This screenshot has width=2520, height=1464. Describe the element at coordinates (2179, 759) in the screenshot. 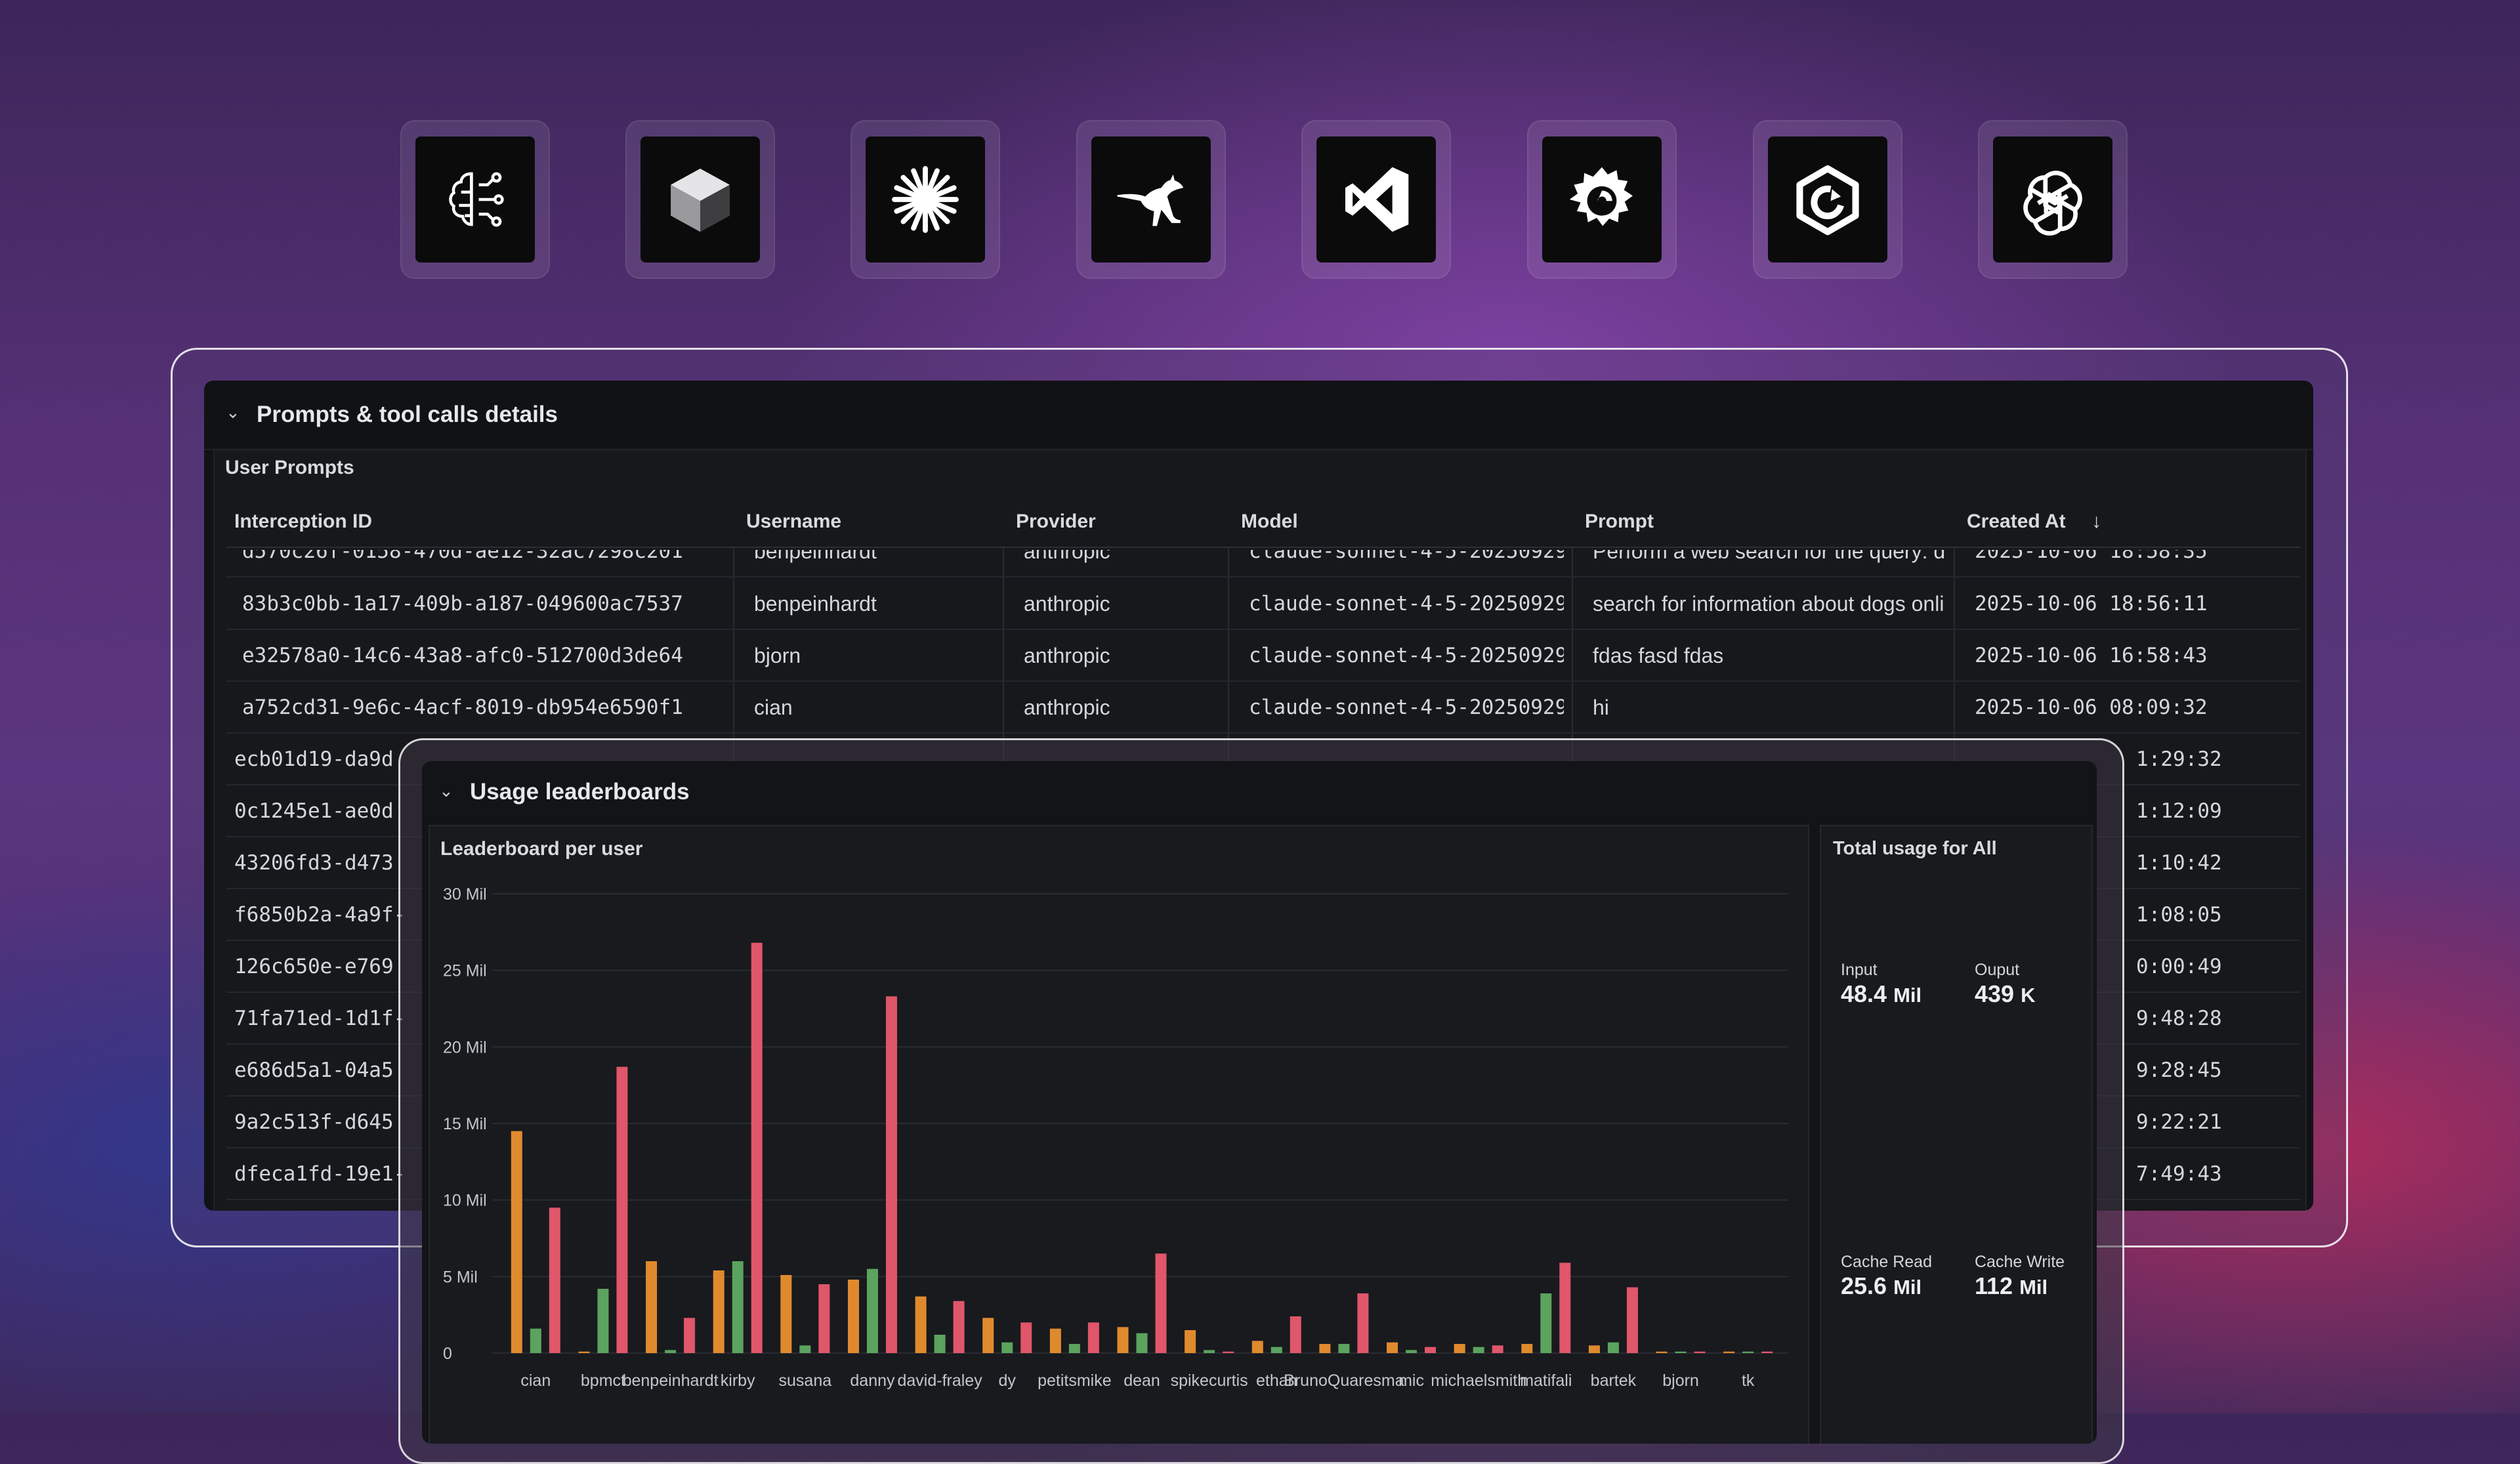

I see `table-cell: 1:29:32` at that location.